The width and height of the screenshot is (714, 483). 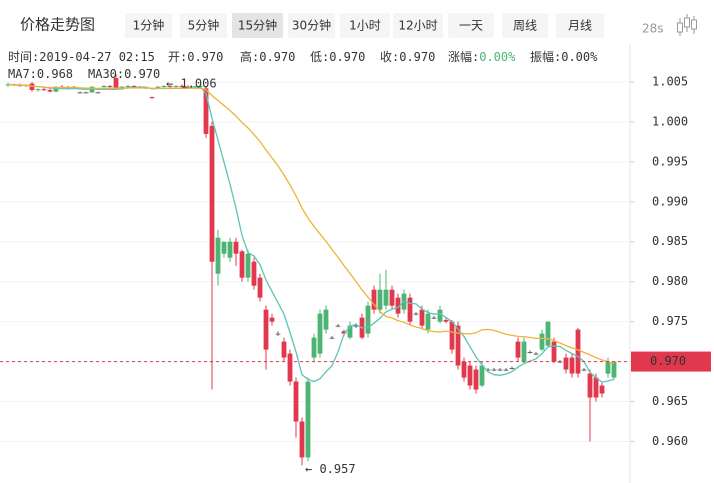 What do you see at coordinates (418, 25) in the screenshot?
I see `interval-button: 12小时` at bounding box center [418, 25].